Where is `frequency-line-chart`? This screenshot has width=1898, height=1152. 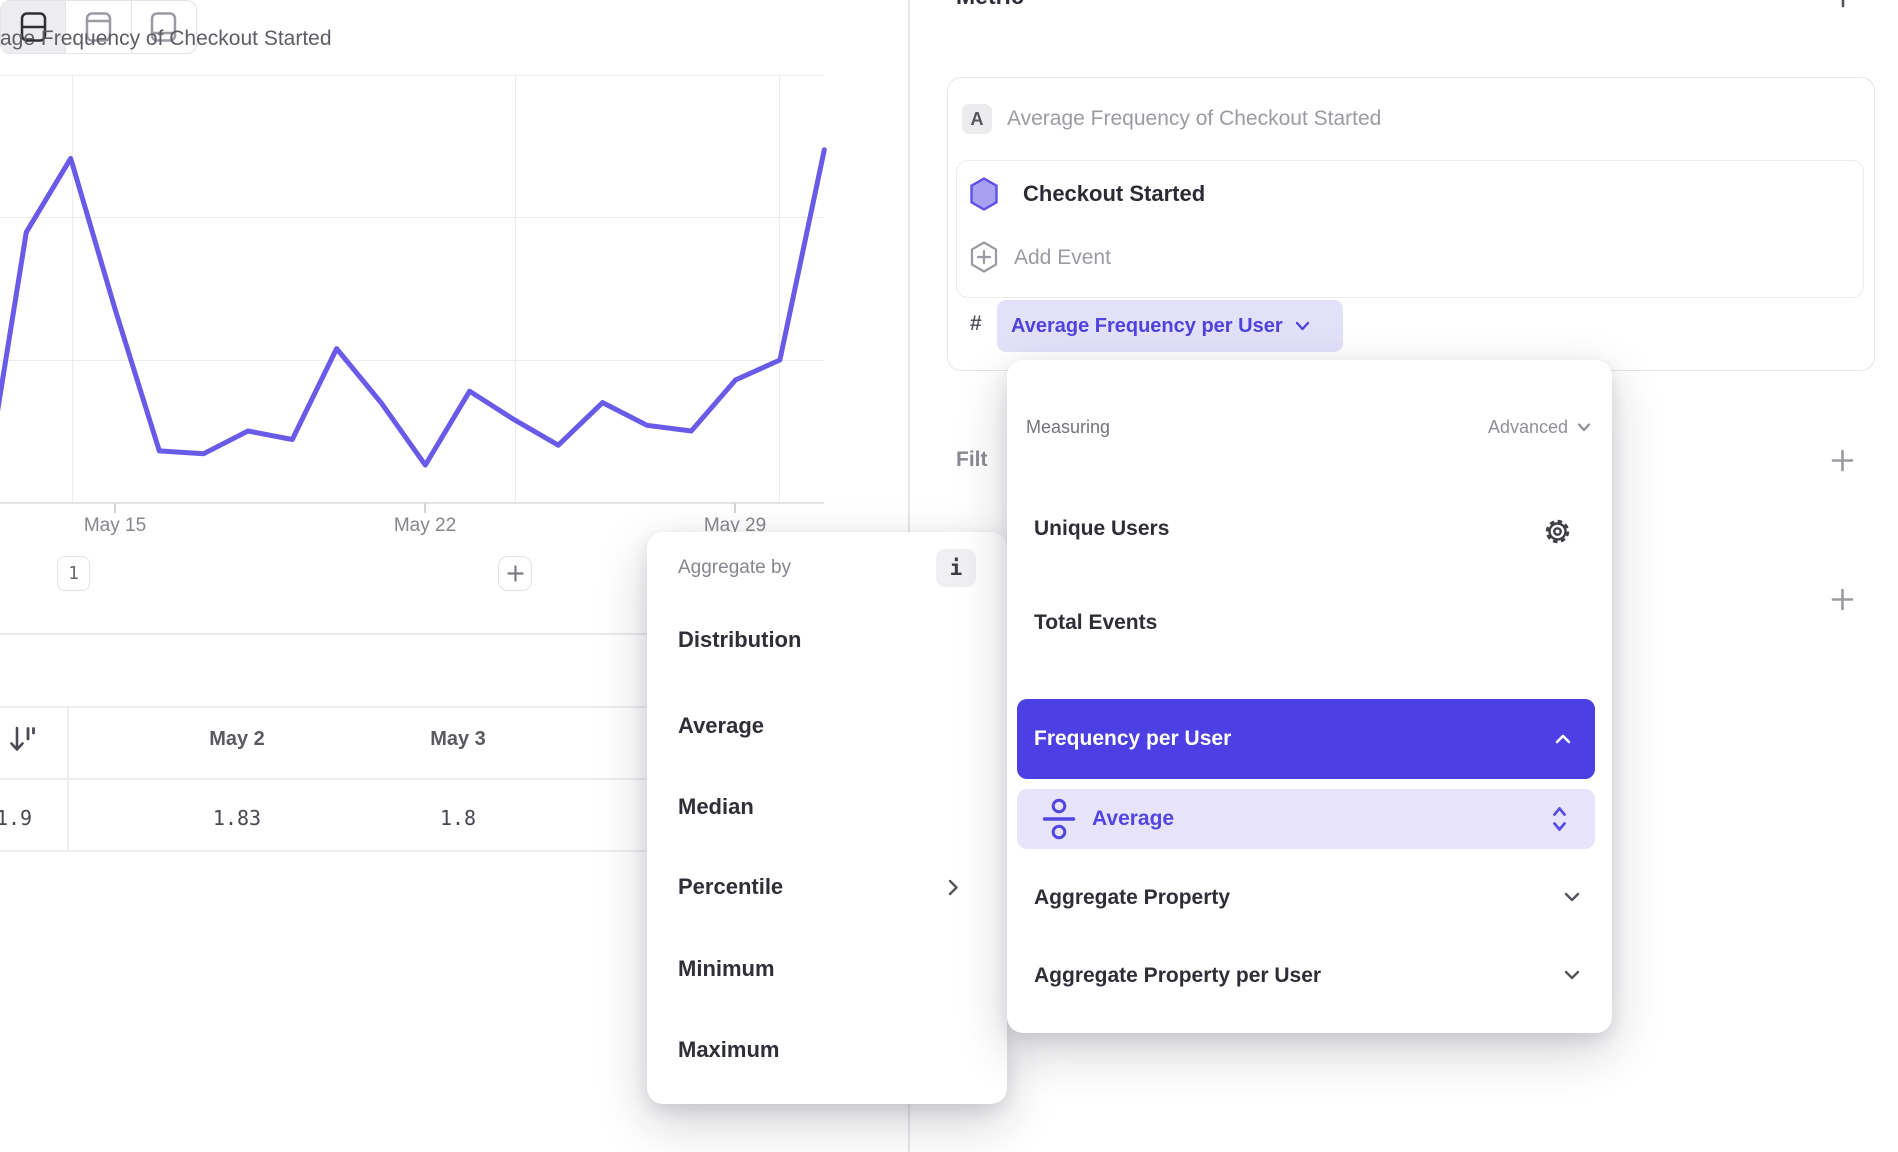 frequency-line-chart is located at coordinates (413, 307).